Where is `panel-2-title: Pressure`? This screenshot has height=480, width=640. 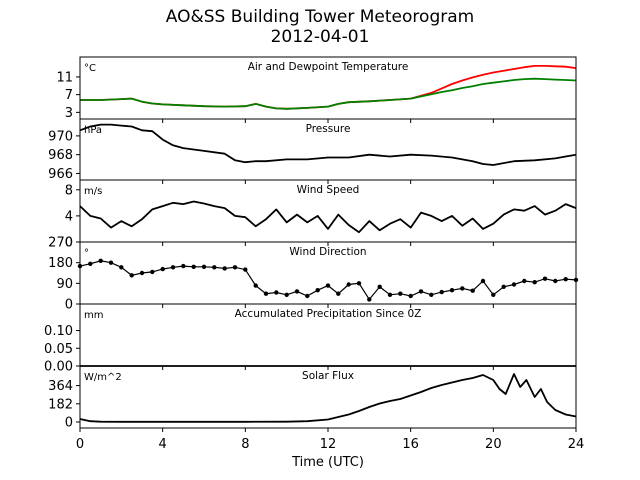
panel-2-title: Pressure is located at coordinates (328, 129).